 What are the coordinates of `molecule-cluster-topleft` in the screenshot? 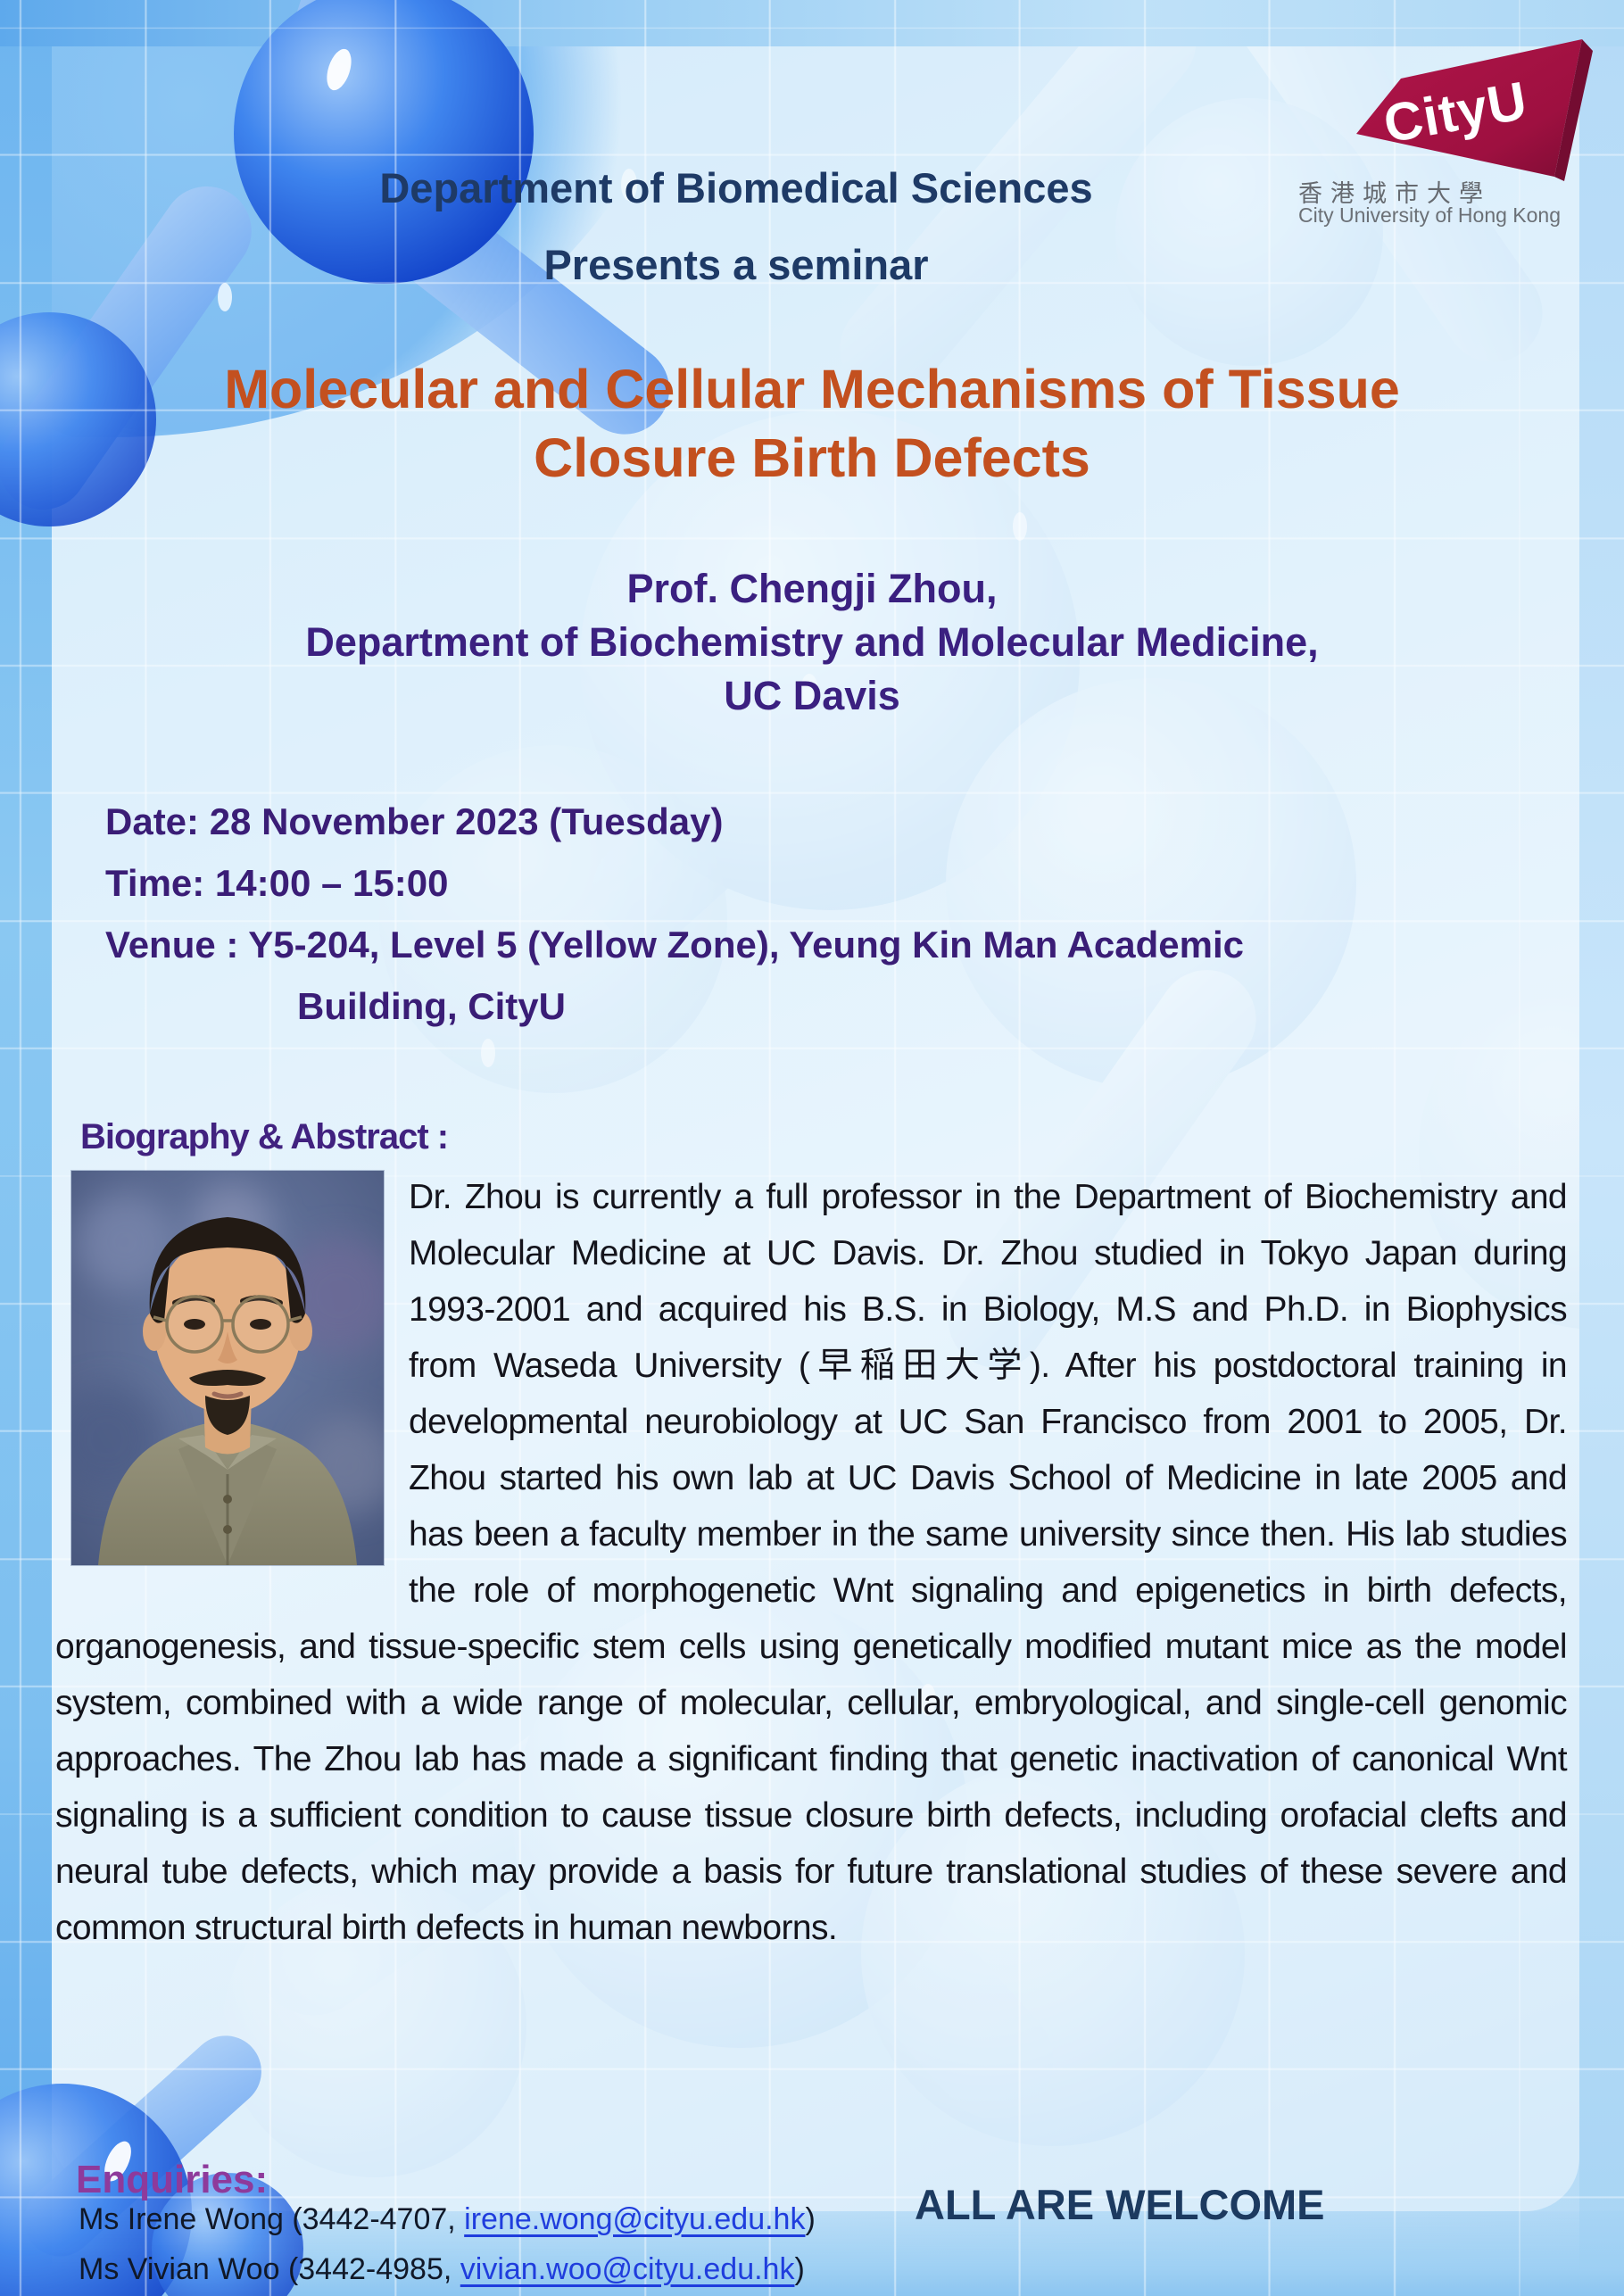 It's located at (335, 263).